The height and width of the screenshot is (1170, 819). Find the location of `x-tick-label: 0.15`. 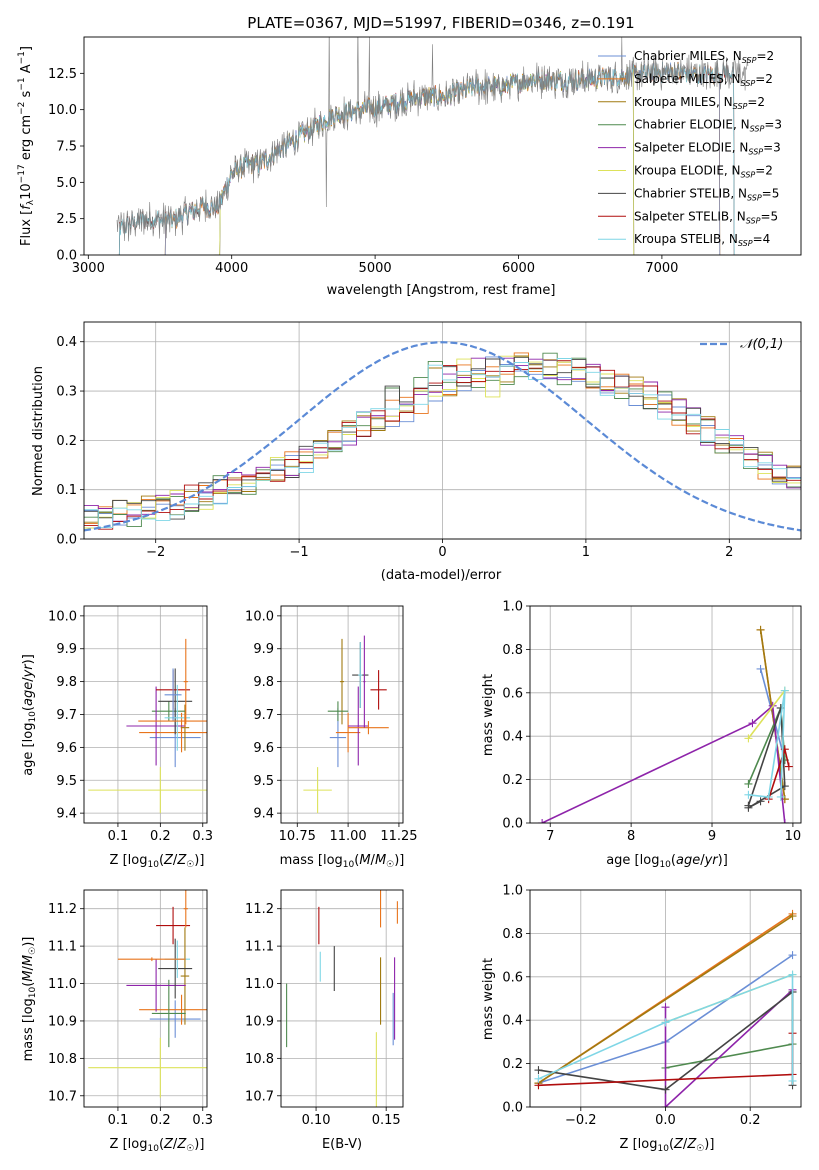

x-tick-label: 0.15 is located at coordinates (386, 1120).